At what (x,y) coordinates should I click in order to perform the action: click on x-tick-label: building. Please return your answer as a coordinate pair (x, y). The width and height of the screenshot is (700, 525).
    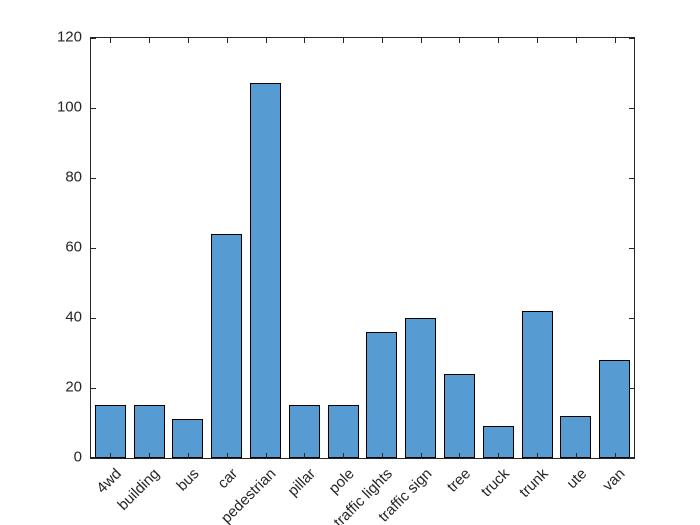
    Looking at the image, I should click on (139, 489).